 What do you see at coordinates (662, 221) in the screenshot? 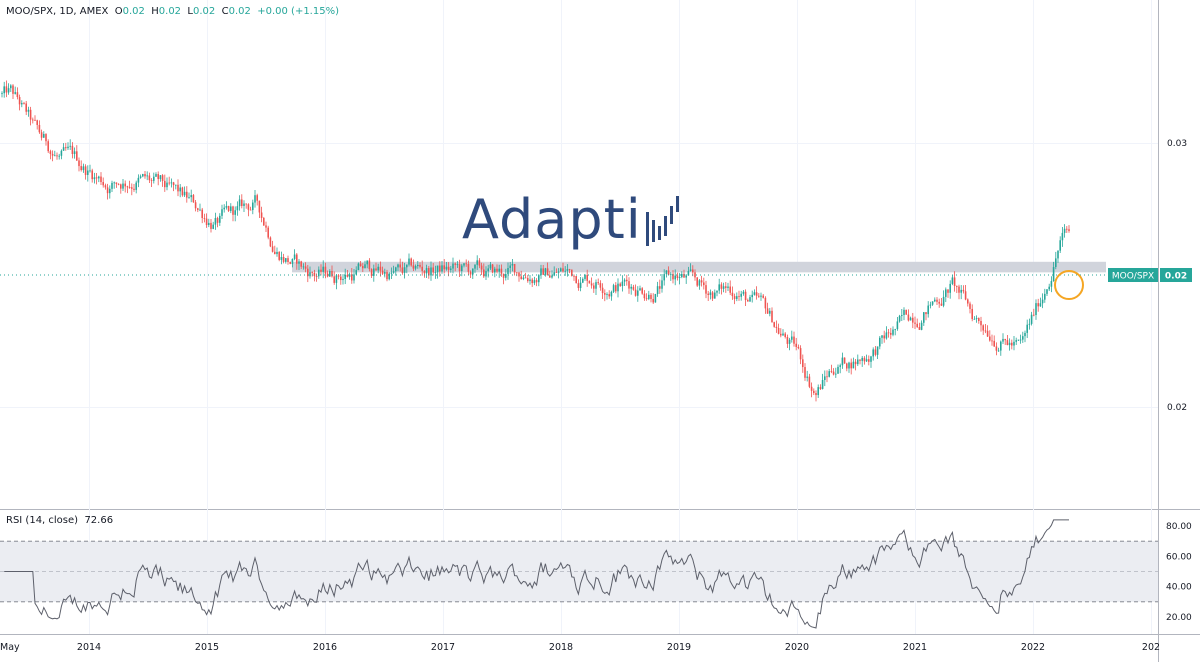
I see `logo-bars-icon` at bounding box center [662, 221].